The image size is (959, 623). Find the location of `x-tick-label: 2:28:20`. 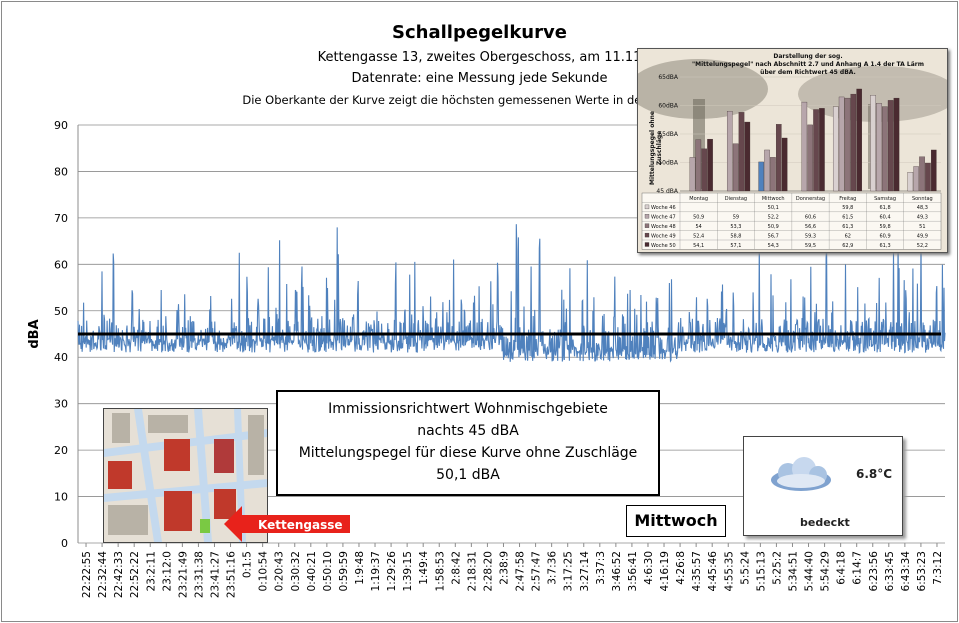

x-tick-label: 2:28:20 is located at coordinates (488, 571).